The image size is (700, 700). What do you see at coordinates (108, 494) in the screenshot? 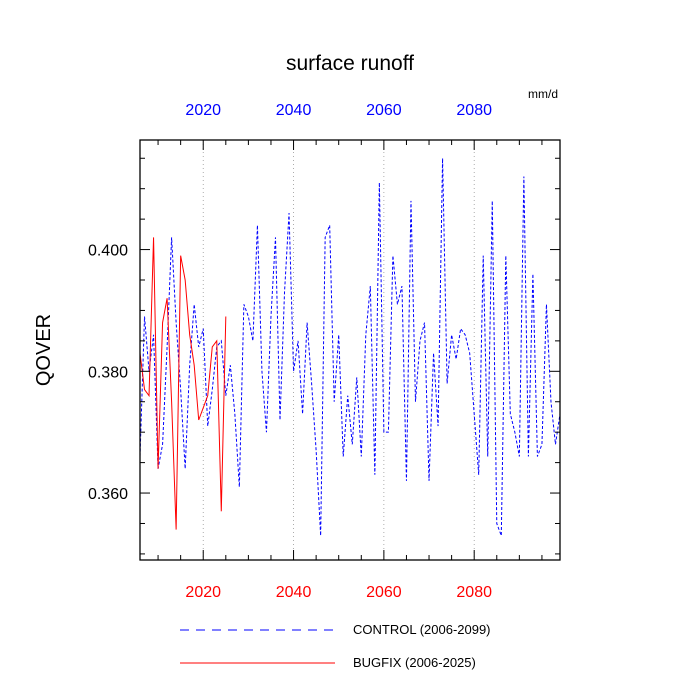
I see `y-tick-label-0: 0.360` at bounding box center [108, 494].